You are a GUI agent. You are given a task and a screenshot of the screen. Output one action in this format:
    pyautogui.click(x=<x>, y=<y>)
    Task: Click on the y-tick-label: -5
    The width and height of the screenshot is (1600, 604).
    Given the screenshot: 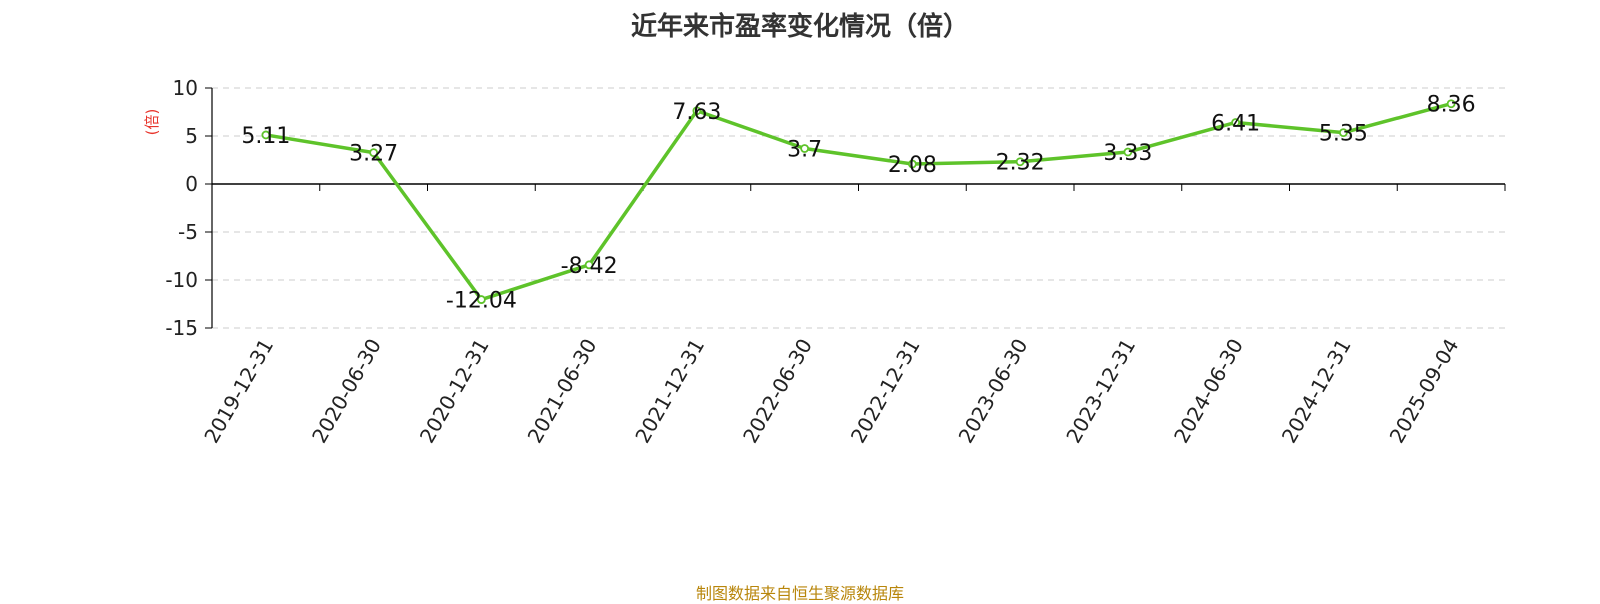 What is the action you would take?
    pyautogui.click(x=188, y=232)
    